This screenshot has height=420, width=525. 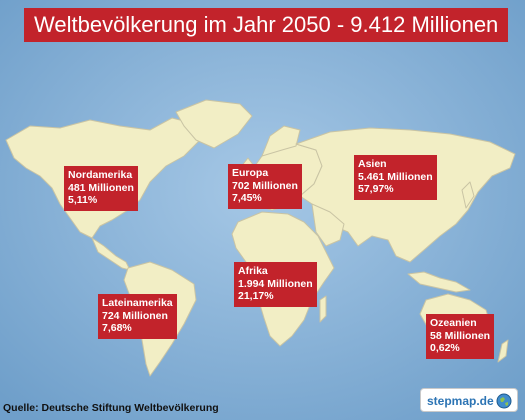 I want to click on globe-icon, so click(x=504, y=401).